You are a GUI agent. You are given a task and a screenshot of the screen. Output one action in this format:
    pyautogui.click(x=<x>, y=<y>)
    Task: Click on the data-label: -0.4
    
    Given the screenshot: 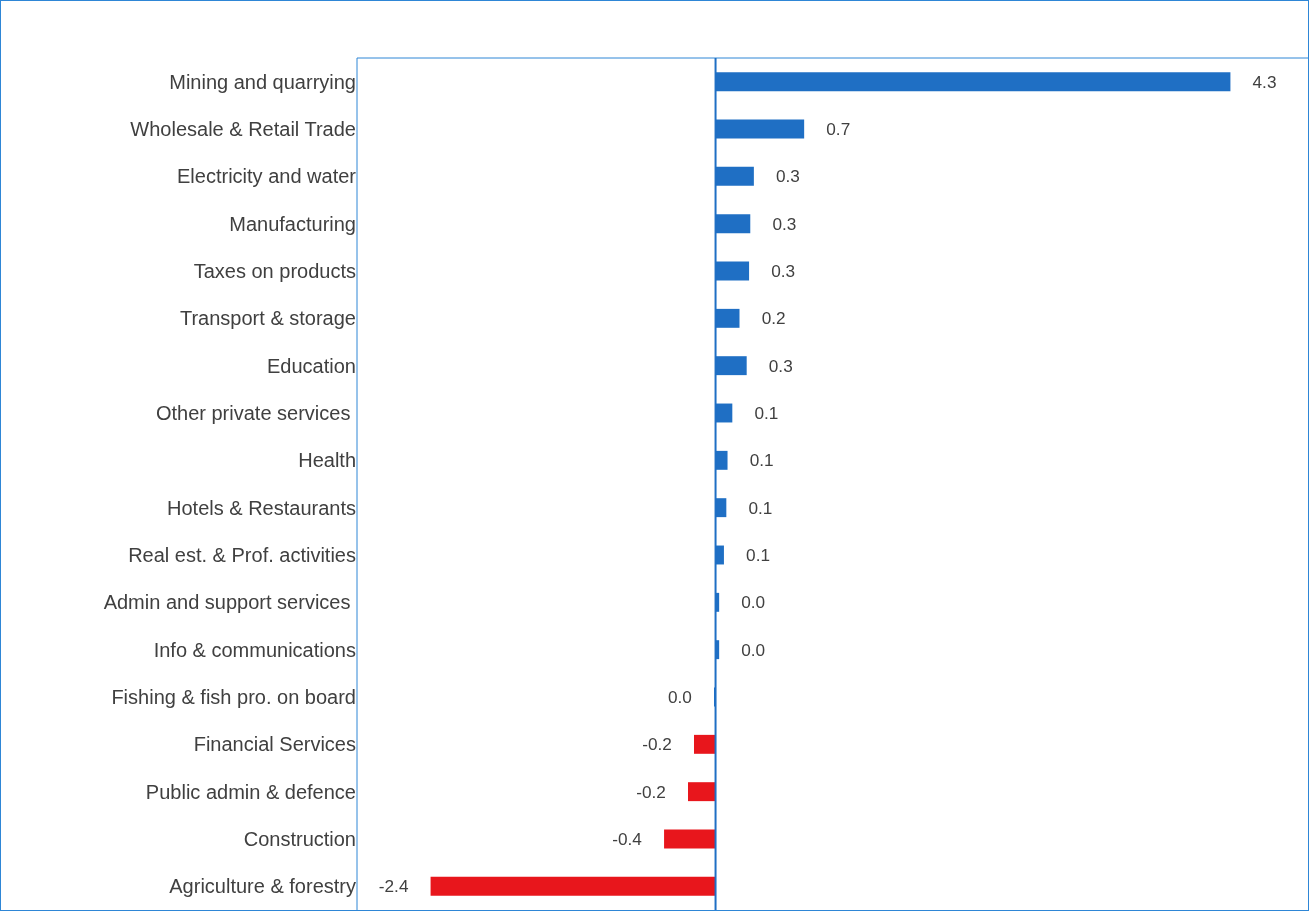 What is the action you would take?
    pyautogui.click(x=637, y=839)
    